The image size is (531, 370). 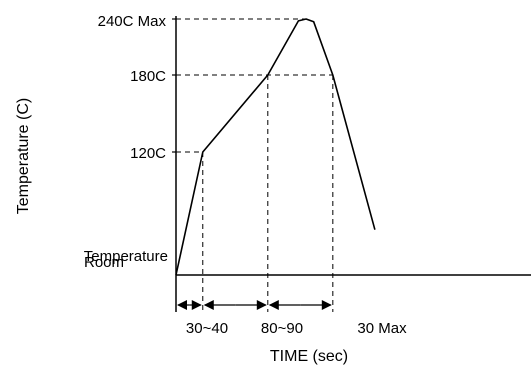 What do you see at coordinates (148, 153) in the screenshot?
I see `y-tick-label-120: 120C` at bounding box center [148, 153].